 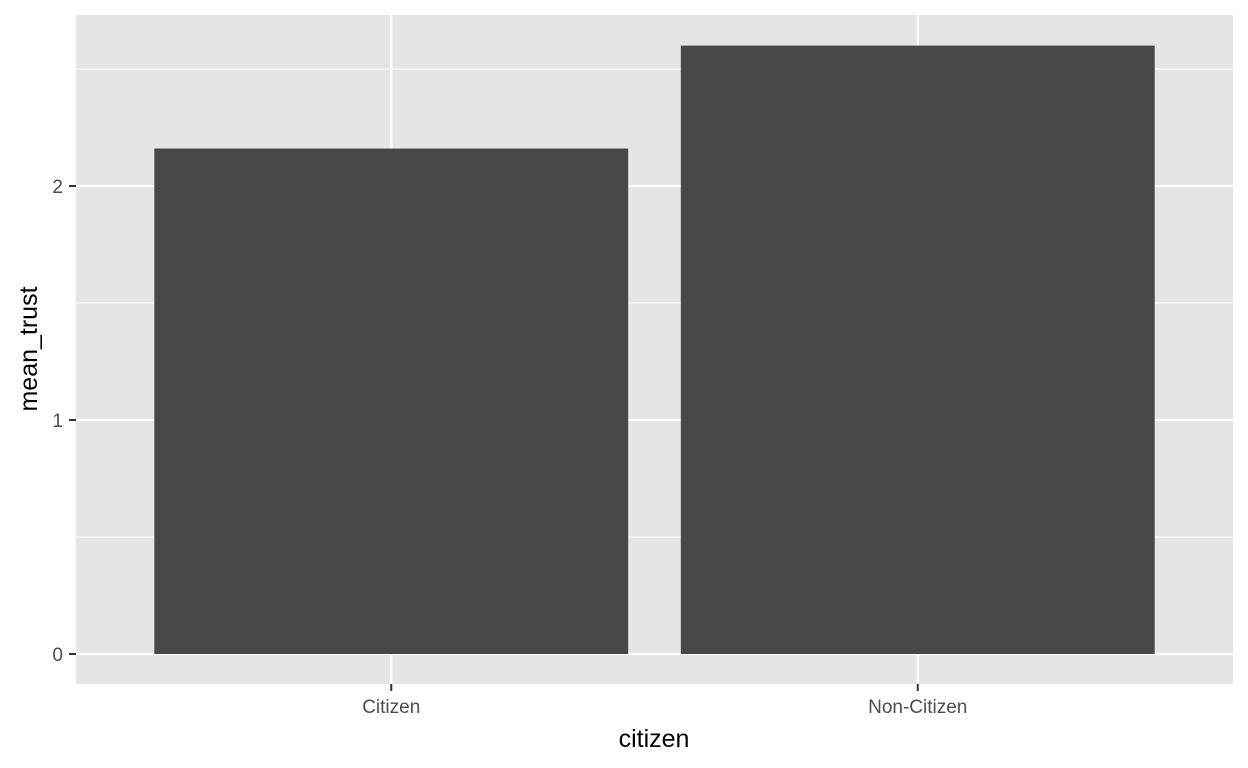 What do you see at coordinates (57, 421) in the screenshot?
I see `y-tick-label: 1` at bounding box center [57, 421].